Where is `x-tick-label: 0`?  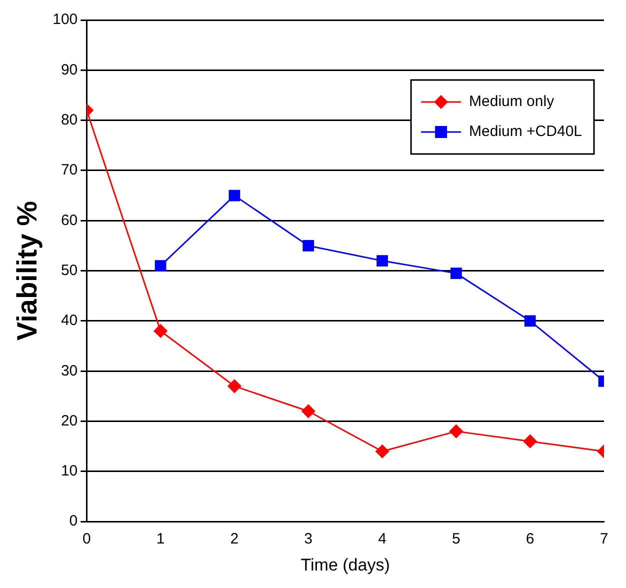
x-tick-label: 0 is located at coordinates (86, 539).